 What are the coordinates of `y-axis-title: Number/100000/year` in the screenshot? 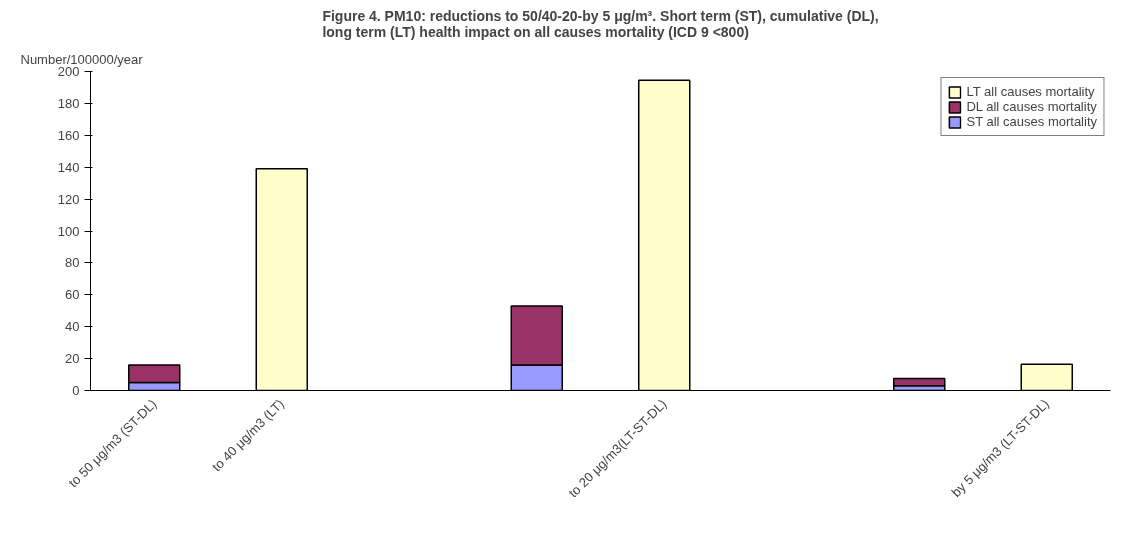 It's located at (82, 59).